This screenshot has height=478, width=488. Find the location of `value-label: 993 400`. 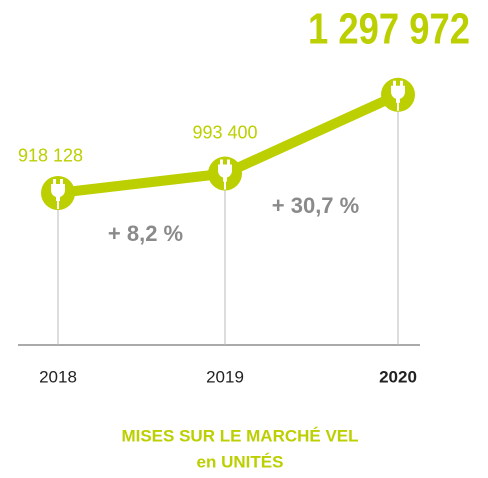

value-label: 993 400 is located at coordinates (224, 132).